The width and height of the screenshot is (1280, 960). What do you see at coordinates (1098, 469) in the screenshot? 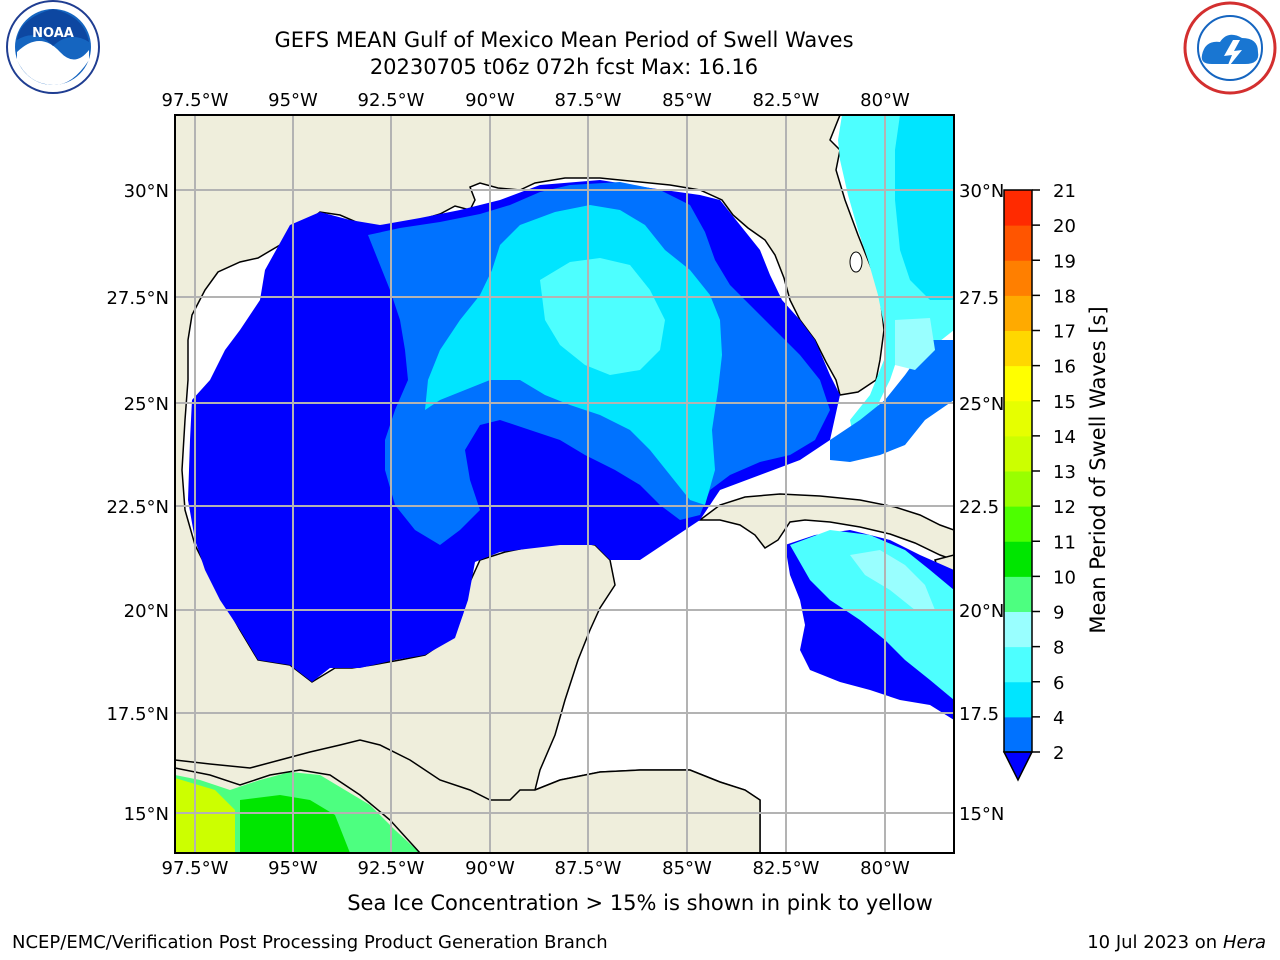
I see `colorbar-label: Mean Period of Swell Waves [s]` at bounding box center [1098, 469].